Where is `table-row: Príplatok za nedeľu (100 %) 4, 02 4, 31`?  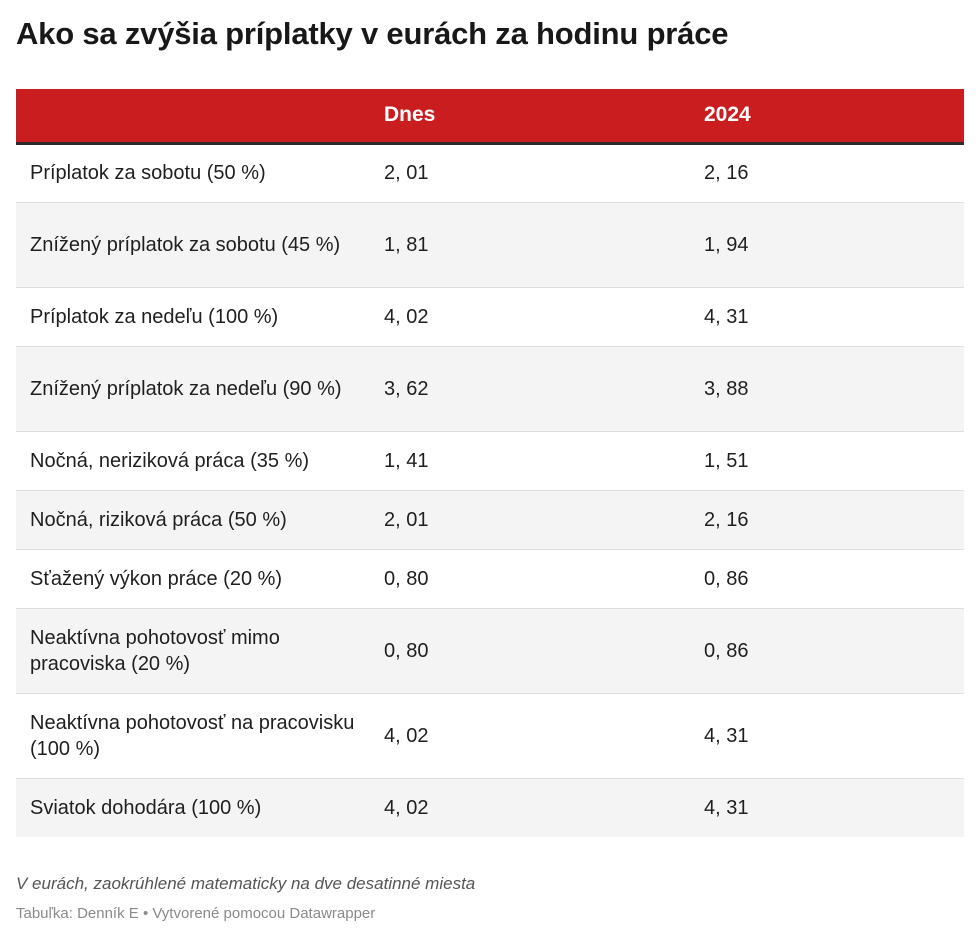
table-row: Príplatok za nedeľu (100 %) 4, 02 4, 31 is located at coordinates (490, 317).